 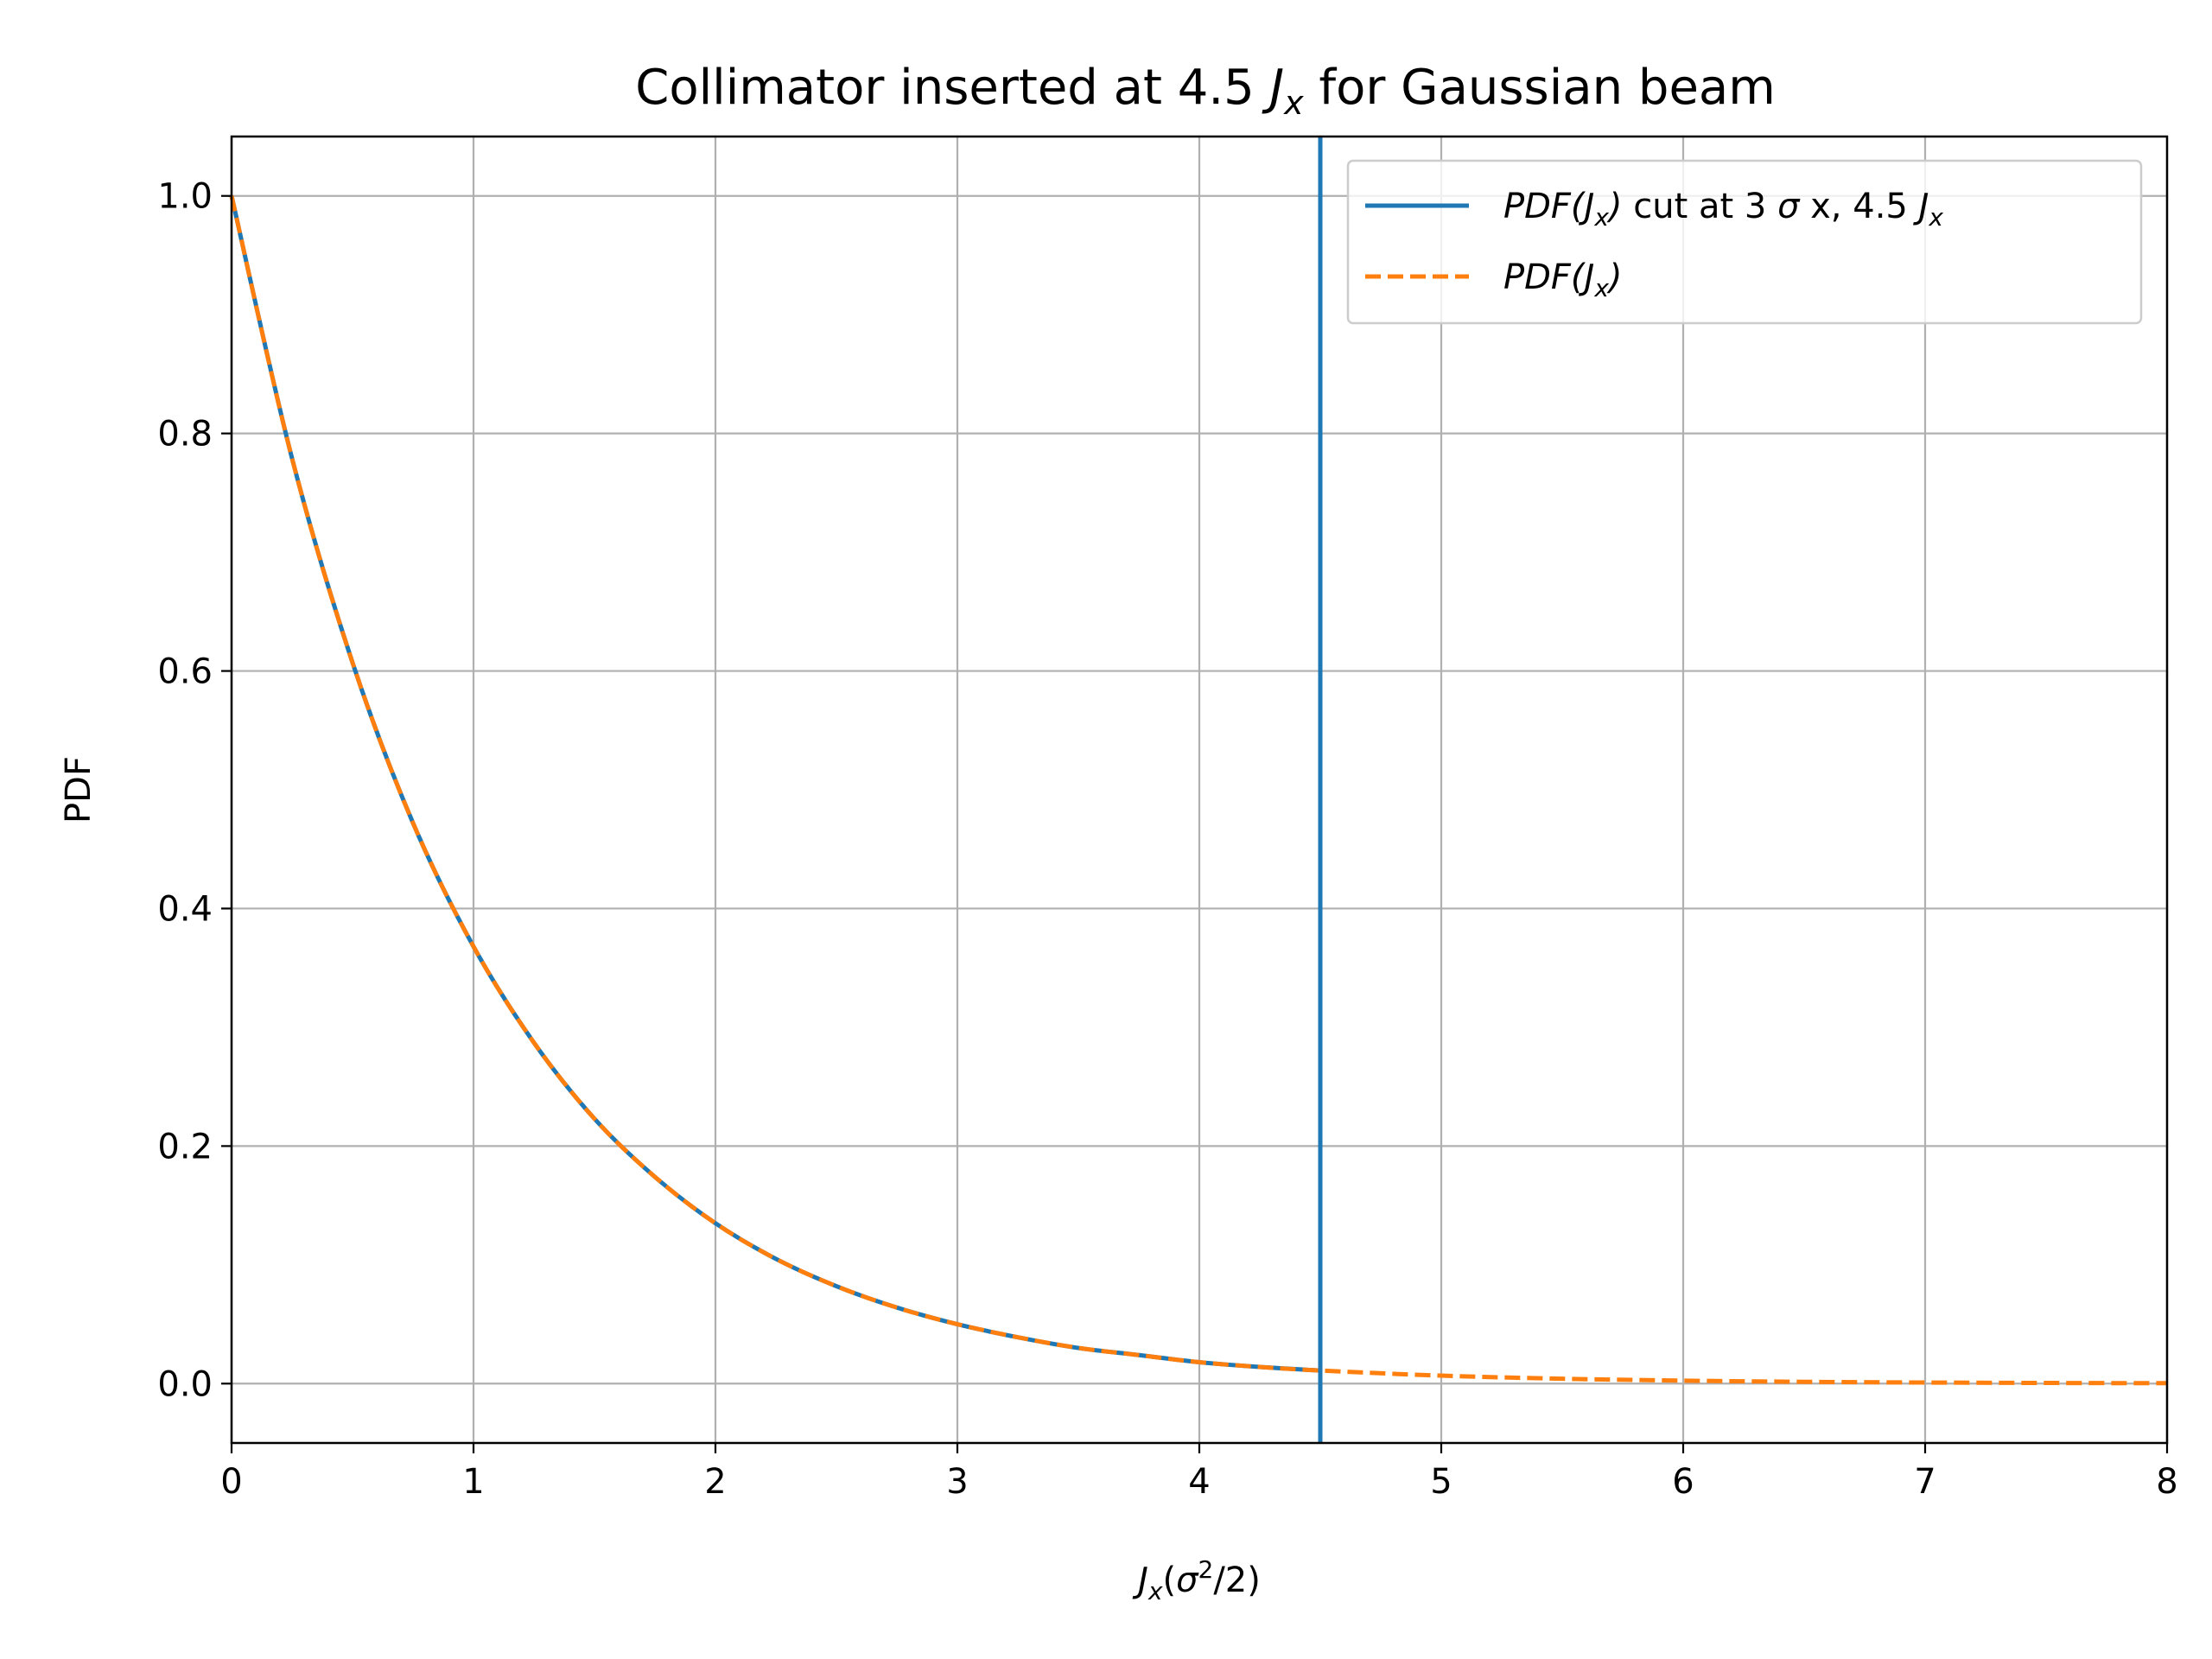 What do you see at coordinates (185, 1146) in the screenshot?
I see `y-tick-label: 0.2` at bounding box center [185, 1146].